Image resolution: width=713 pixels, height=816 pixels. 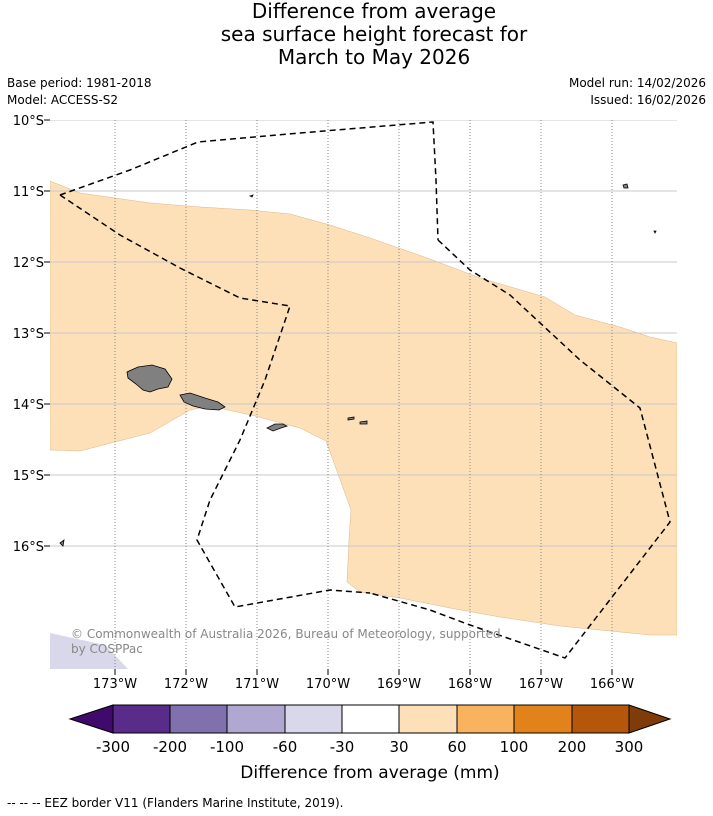 What do you see at coordinates (28, 192) in the screenshot?
I see `lat-label-11s: 11°S` at bounding box center [28, 192].